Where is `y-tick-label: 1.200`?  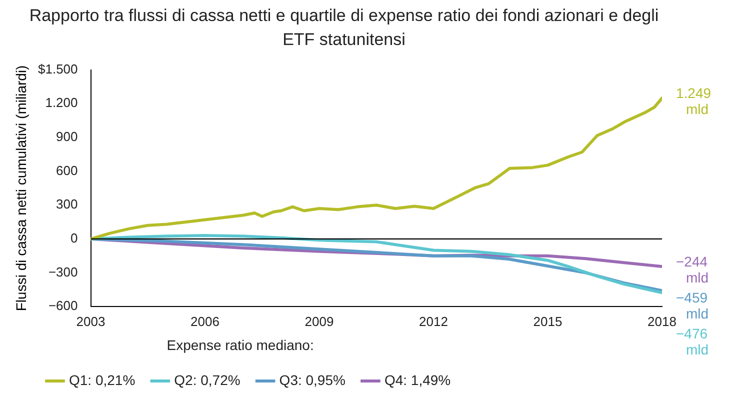
y-tick-label: 1.200 is located at coordinates (61, 102).